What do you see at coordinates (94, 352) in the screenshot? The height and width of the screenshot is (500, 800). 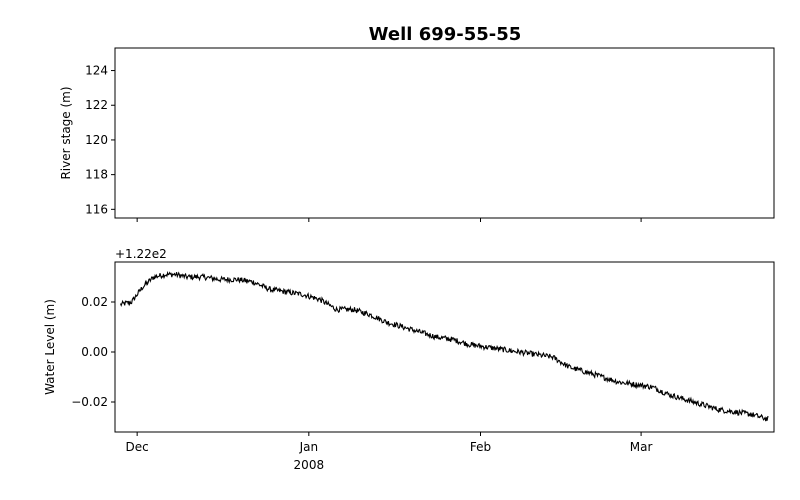 I see `y-tick-label: 0.00` at bounding box center [94, 352].